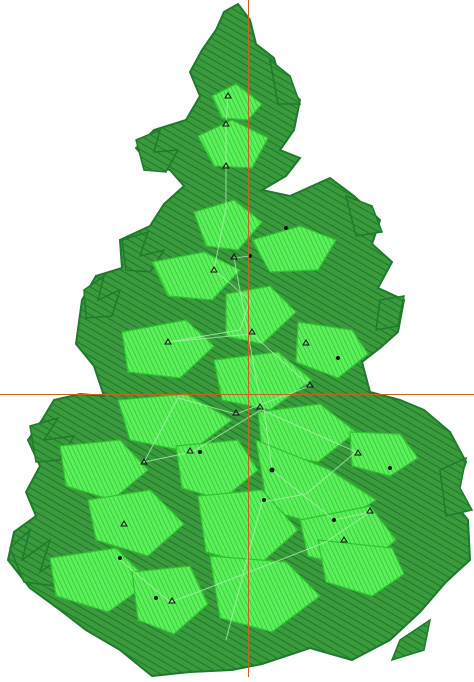 The image size is (474, 682). What do you see at coordinates (196, 276) in the screenshot?
I see `light-branch-mid-left` at bounding box center [196, 276].